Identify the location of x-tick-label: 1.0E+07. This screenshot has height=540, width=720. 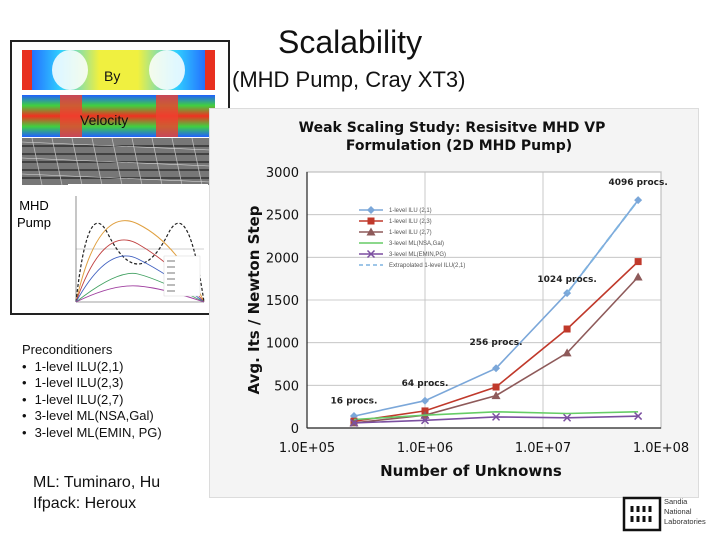
(543, 448).